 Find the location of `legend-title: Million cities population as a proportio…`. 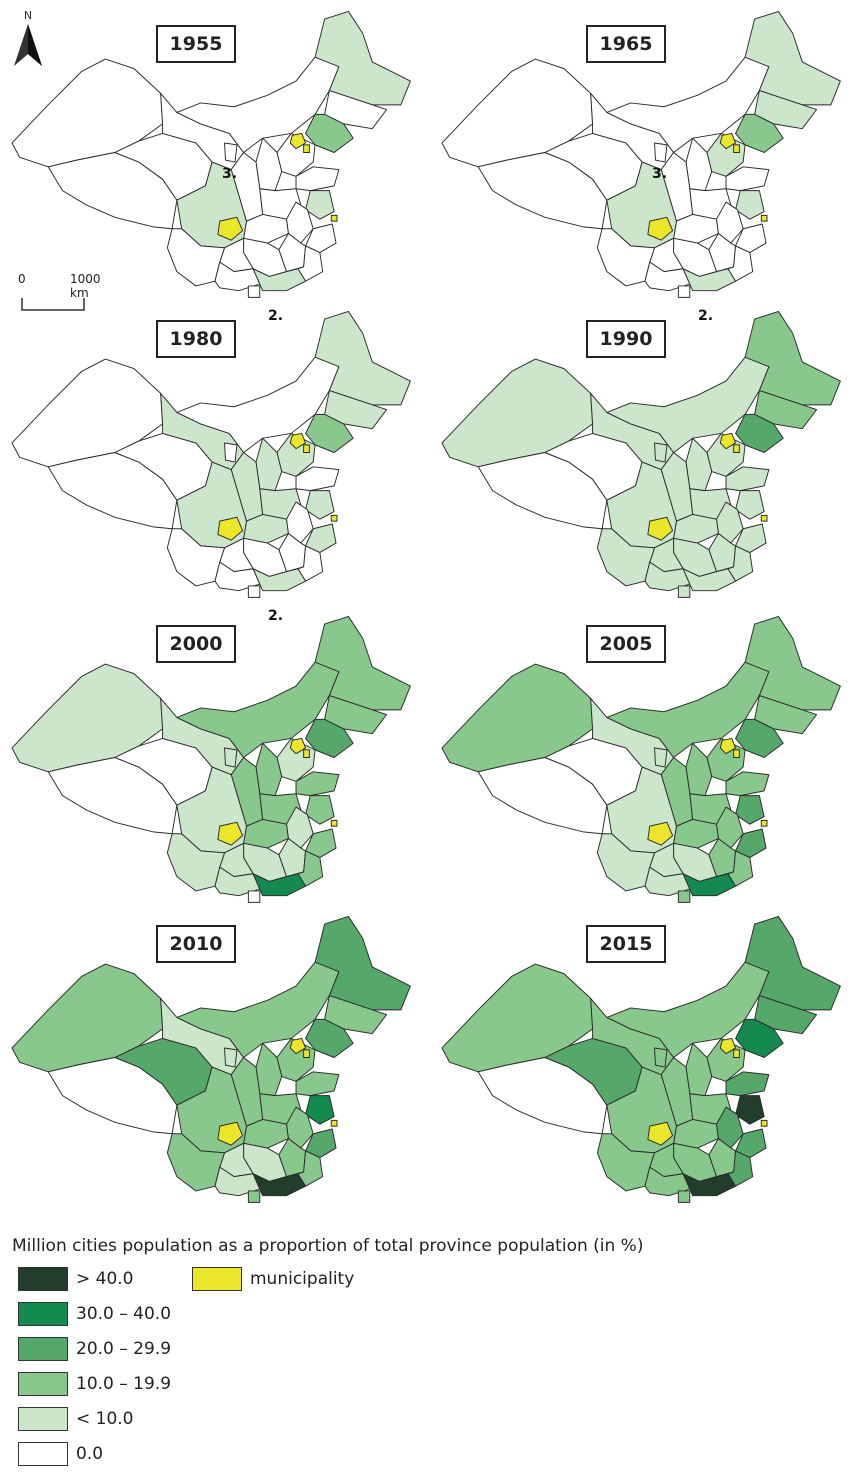

legend-title: Million cities population as a proportio… is located at coordinates (328, 1246).